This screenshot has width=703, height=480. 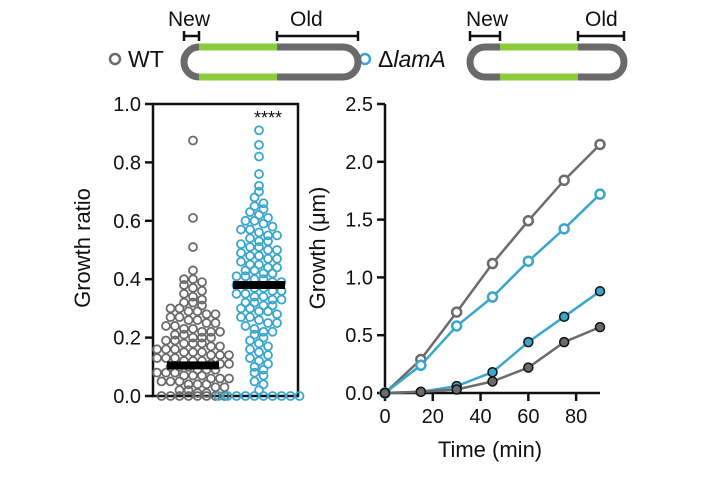 What do you see at coordinates (480, 417) in the screenshot?
I see `x-tick-label: 40` at bounding box center [480, 417].